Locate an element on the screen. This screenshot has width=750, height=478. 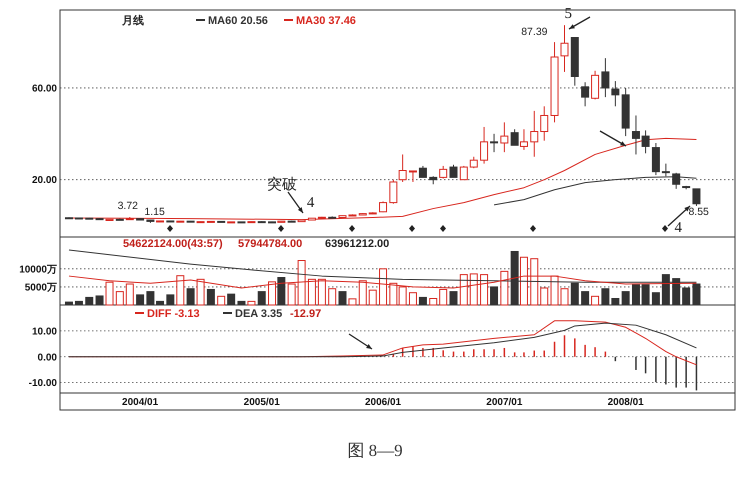
annotation: -12.97 is located at coordinates (306, 314).